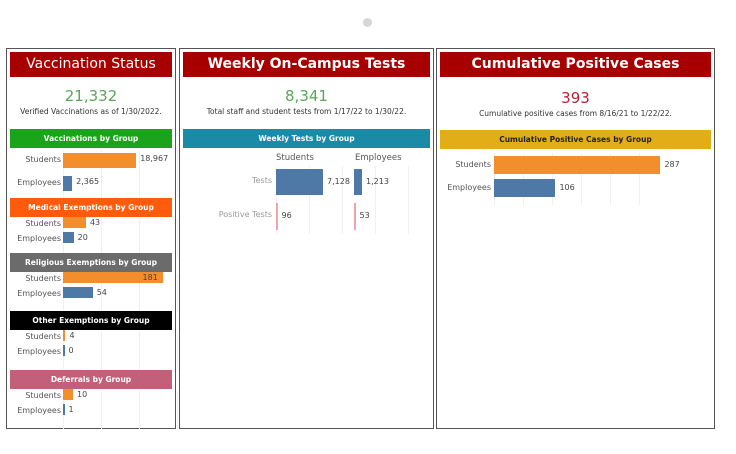 This screenshot has width=736, height=454. Describe the element at coordinates (82, 394) in the screenshot. I see `bar-value: 10` at that location.